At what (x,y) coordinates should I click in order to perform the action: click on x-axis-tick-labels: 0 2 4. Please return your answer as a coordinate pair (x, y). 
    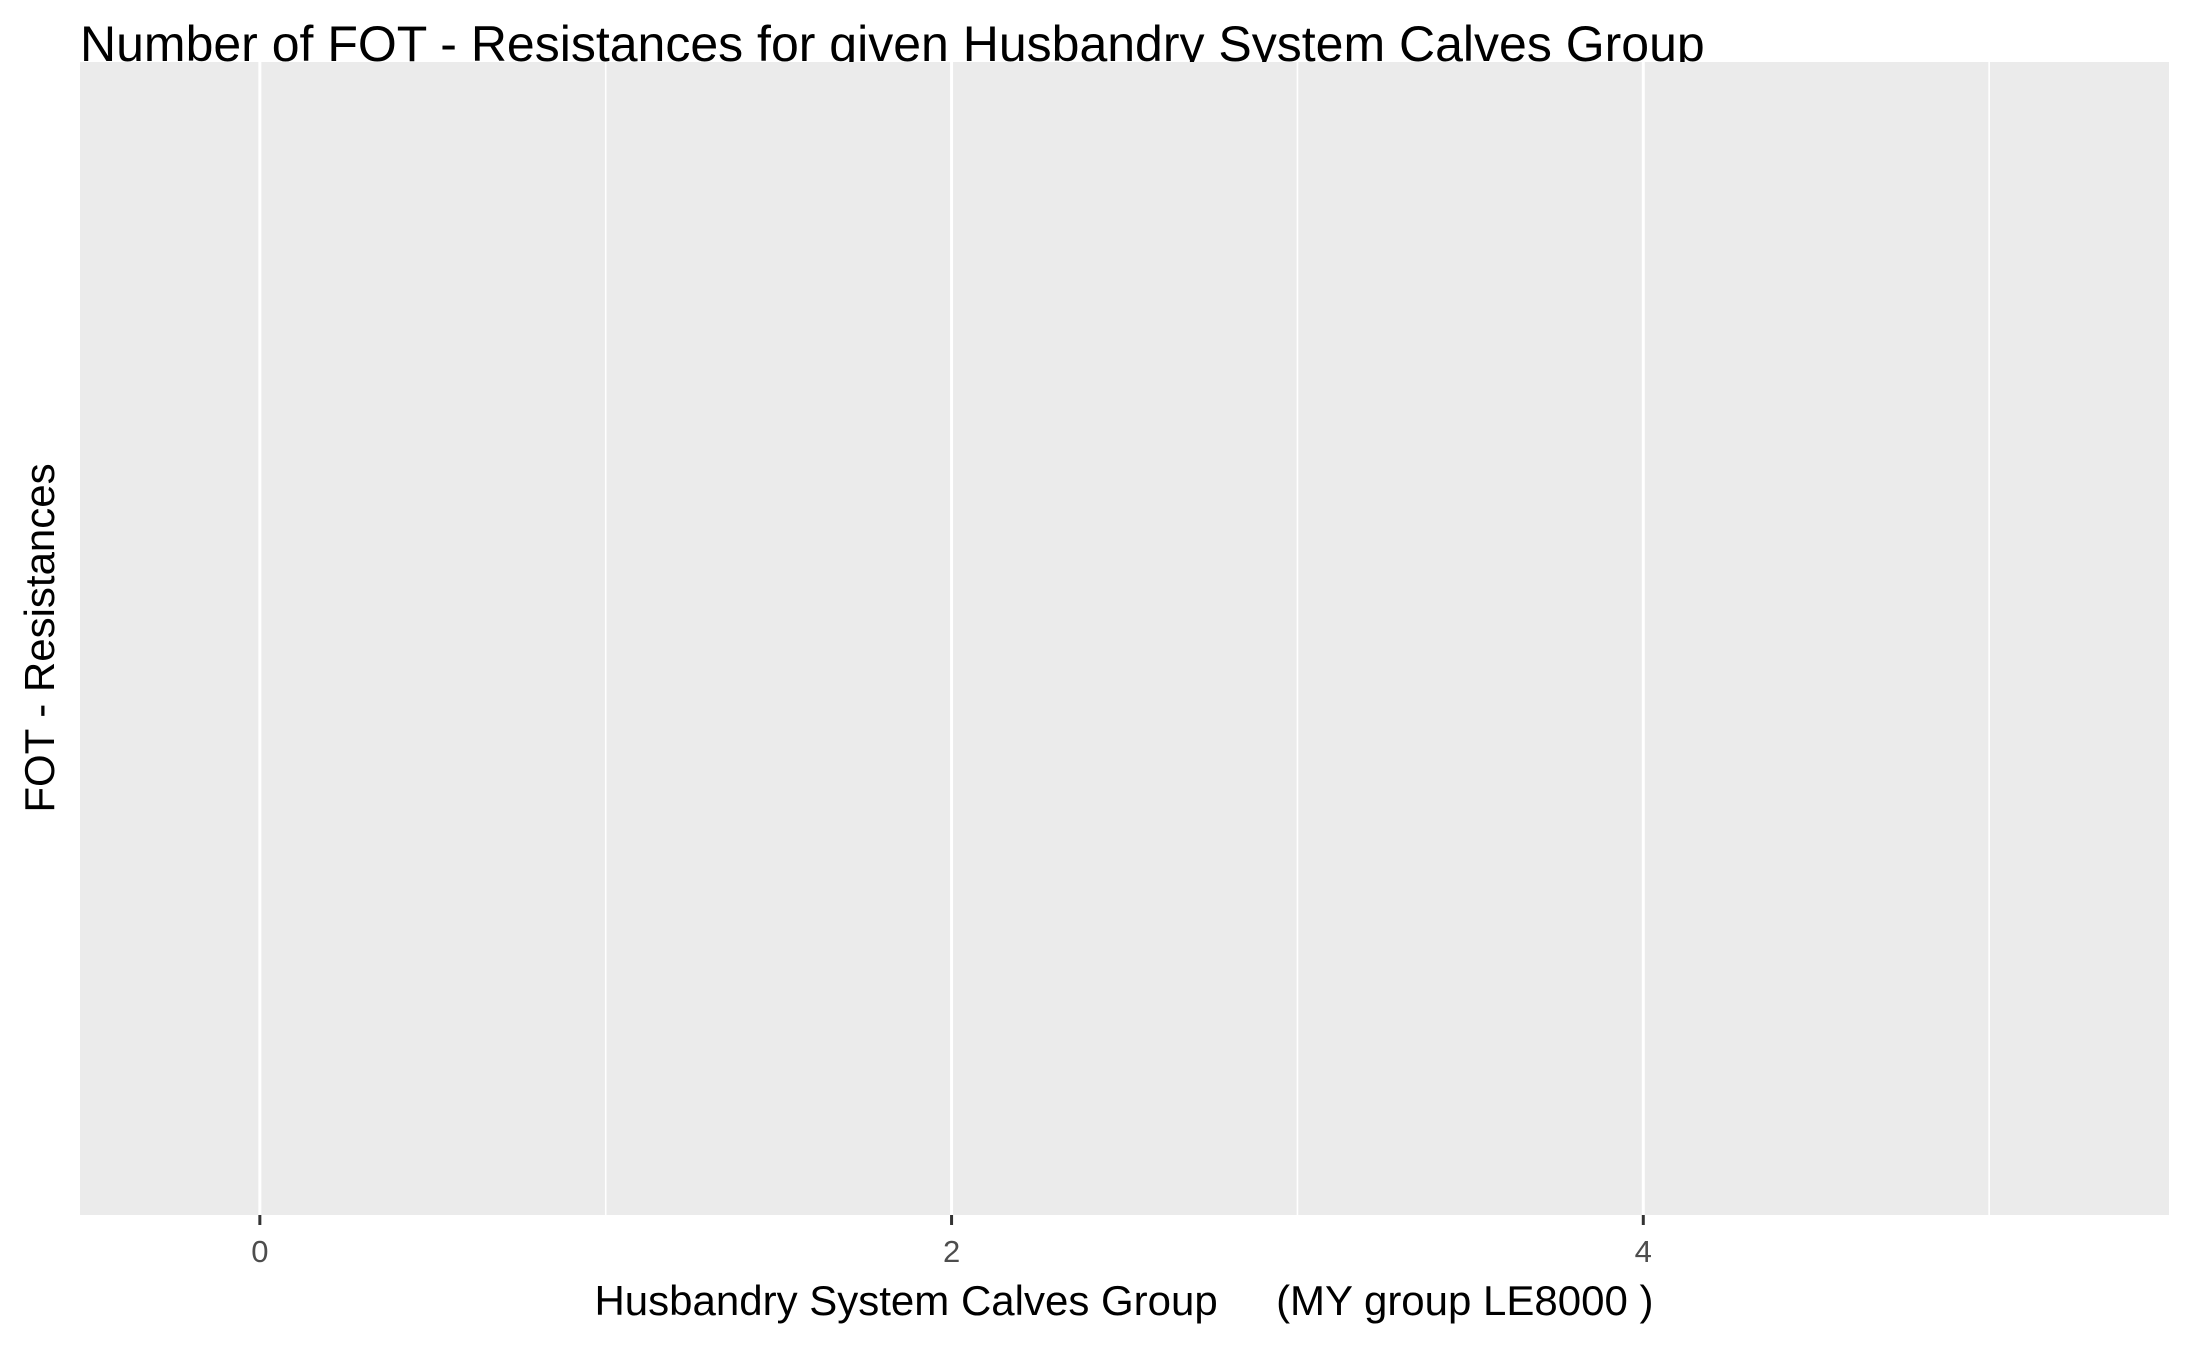
    Looking at the image, I should click on (951, 1251).